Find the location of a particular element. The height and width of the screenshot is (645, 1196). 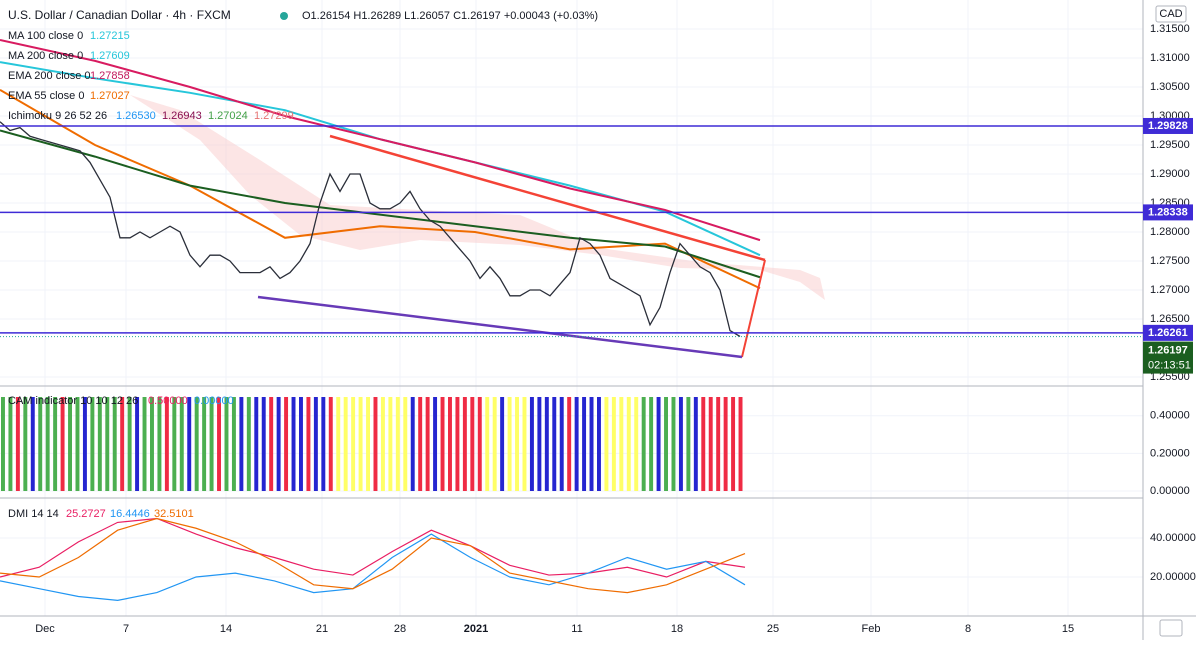

legend-value: 1.27027 is located at coordinates (110, 96).